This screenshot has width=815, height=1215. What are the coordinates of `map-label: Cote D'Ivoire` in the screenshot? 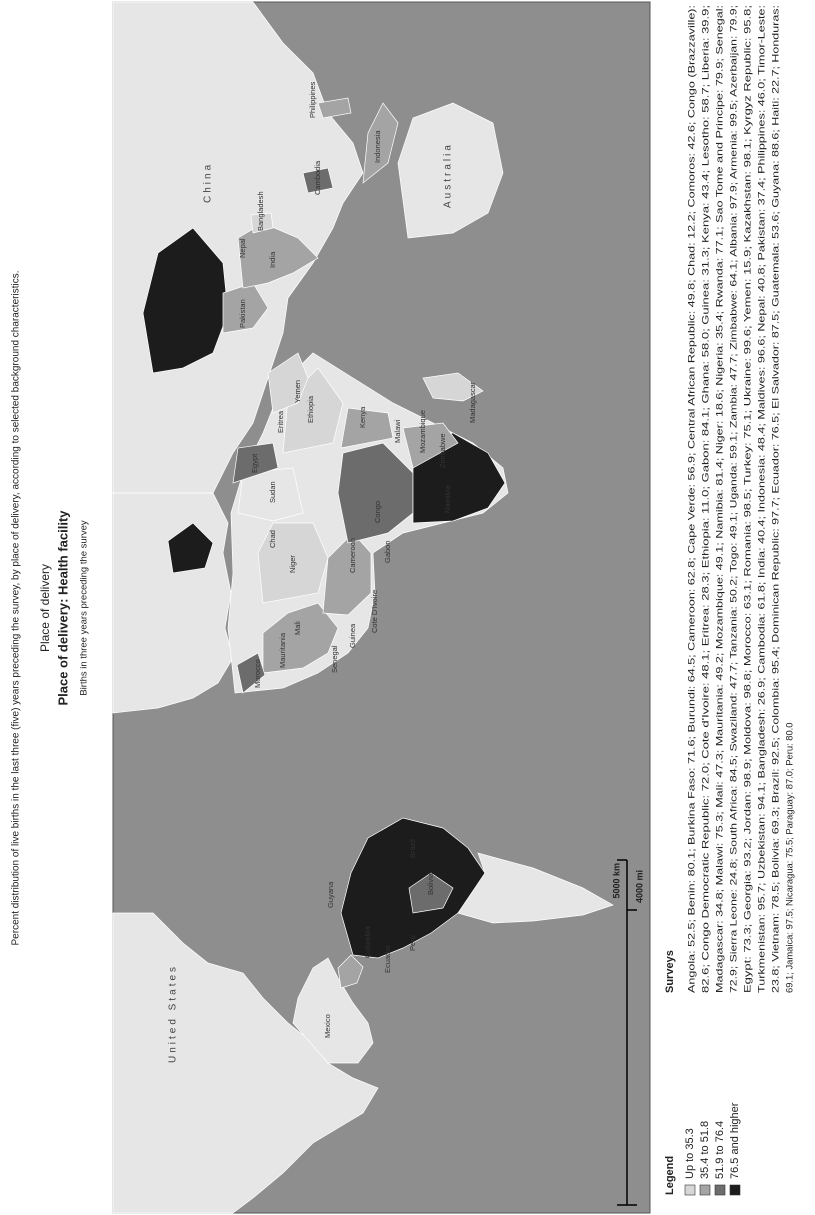 It's located at (374, 611).